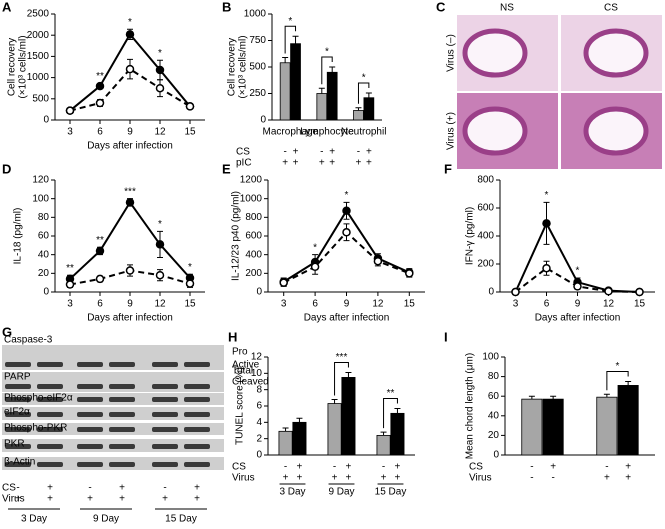 This screenshot has width=665, height=529. What do you see at coordinates (18, 236) in the screenshot?
I see `y-axis-label: IL-18 (pg/ml)` at bounding box center [18, 236].